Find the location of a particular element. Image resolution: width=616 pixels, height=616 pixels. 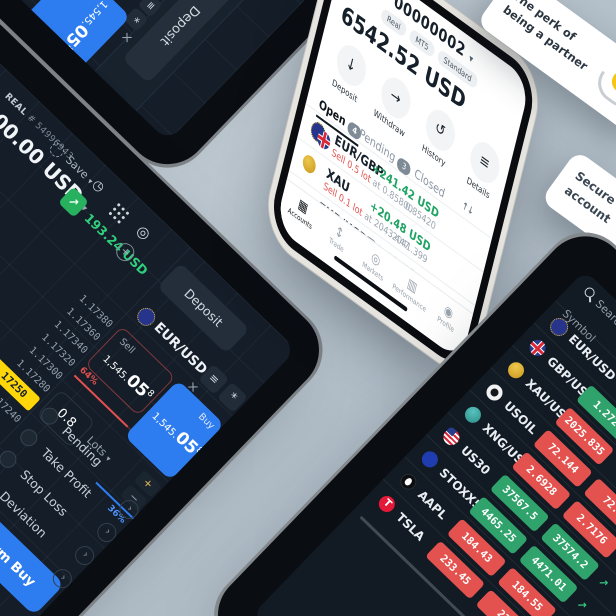

profit-value: 193.24 USD is located at coordinates (116, 244).